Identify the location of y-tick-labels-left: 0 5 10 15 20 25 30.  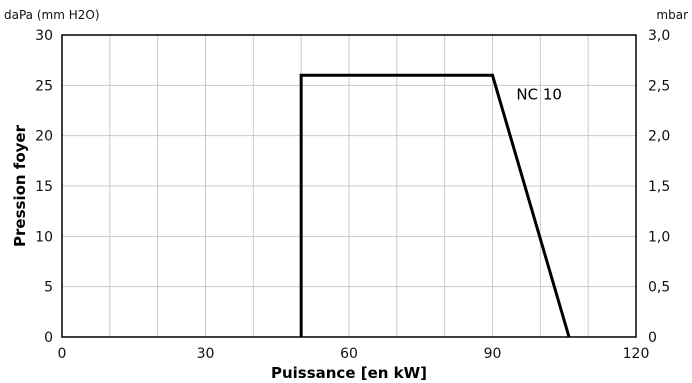
(44, 187).